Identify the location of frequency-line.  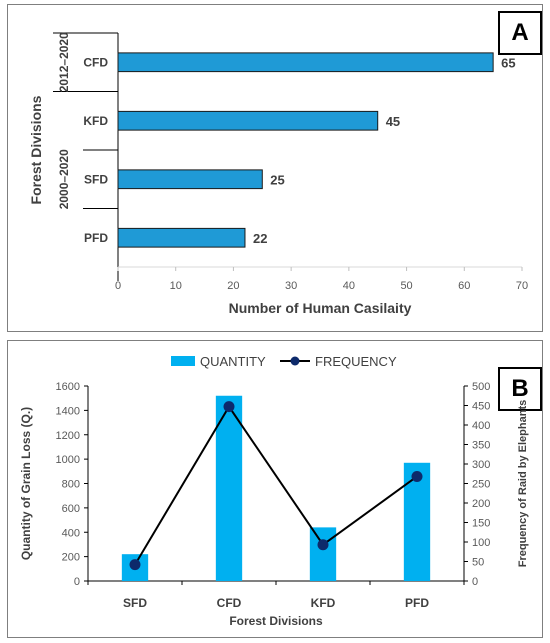
(276, 485).